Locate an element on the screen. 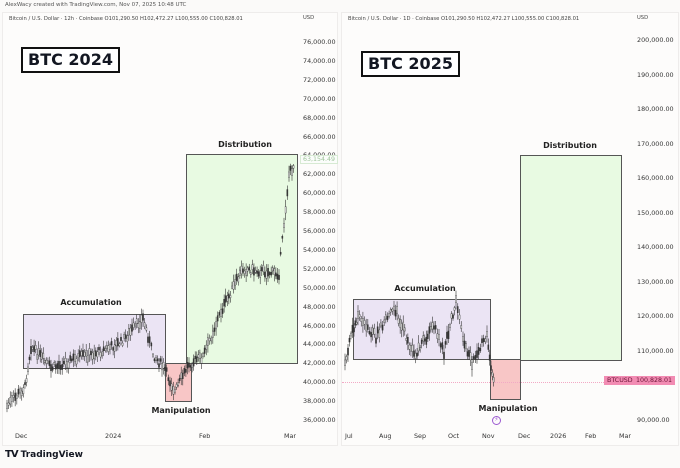  price-tick: 150,000.00 is located at coordinates (655, 212).